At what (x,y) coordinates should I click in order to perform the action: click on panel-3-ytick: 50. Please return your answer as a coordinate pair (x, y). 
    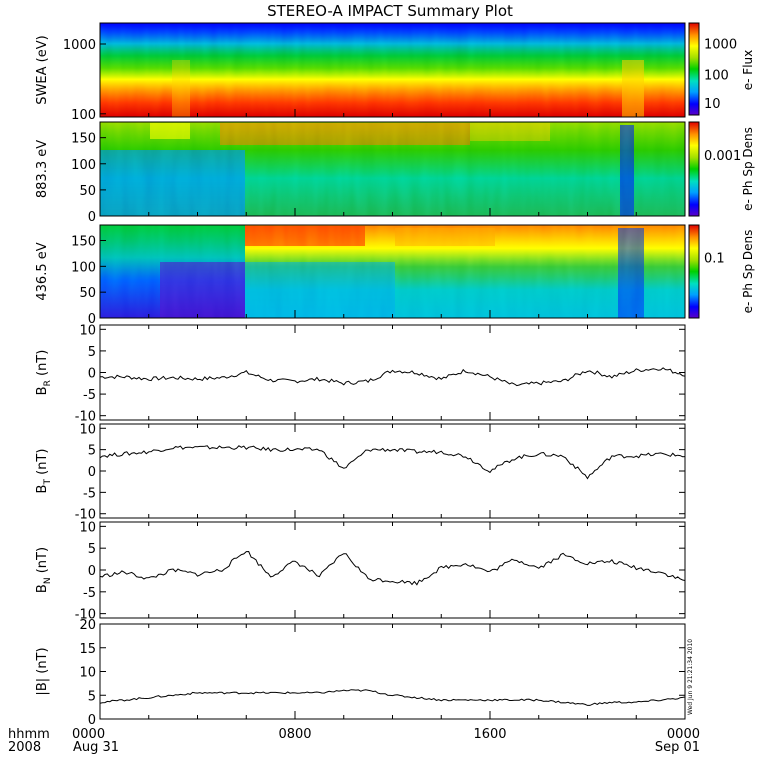
    Looking at the image, I should click on (87, 293).